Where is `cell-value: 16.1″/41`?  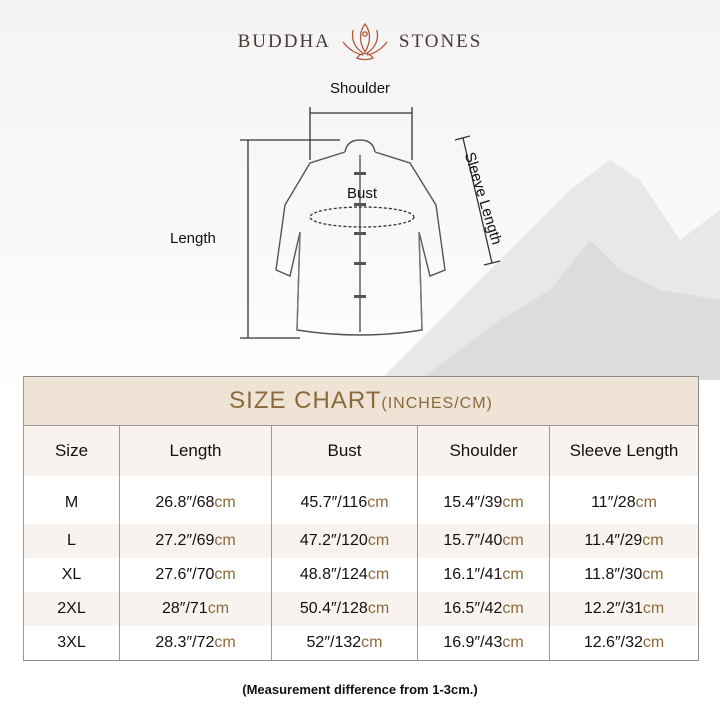 cell-value: 16.1″/41 is located at coordinates (473, 574).